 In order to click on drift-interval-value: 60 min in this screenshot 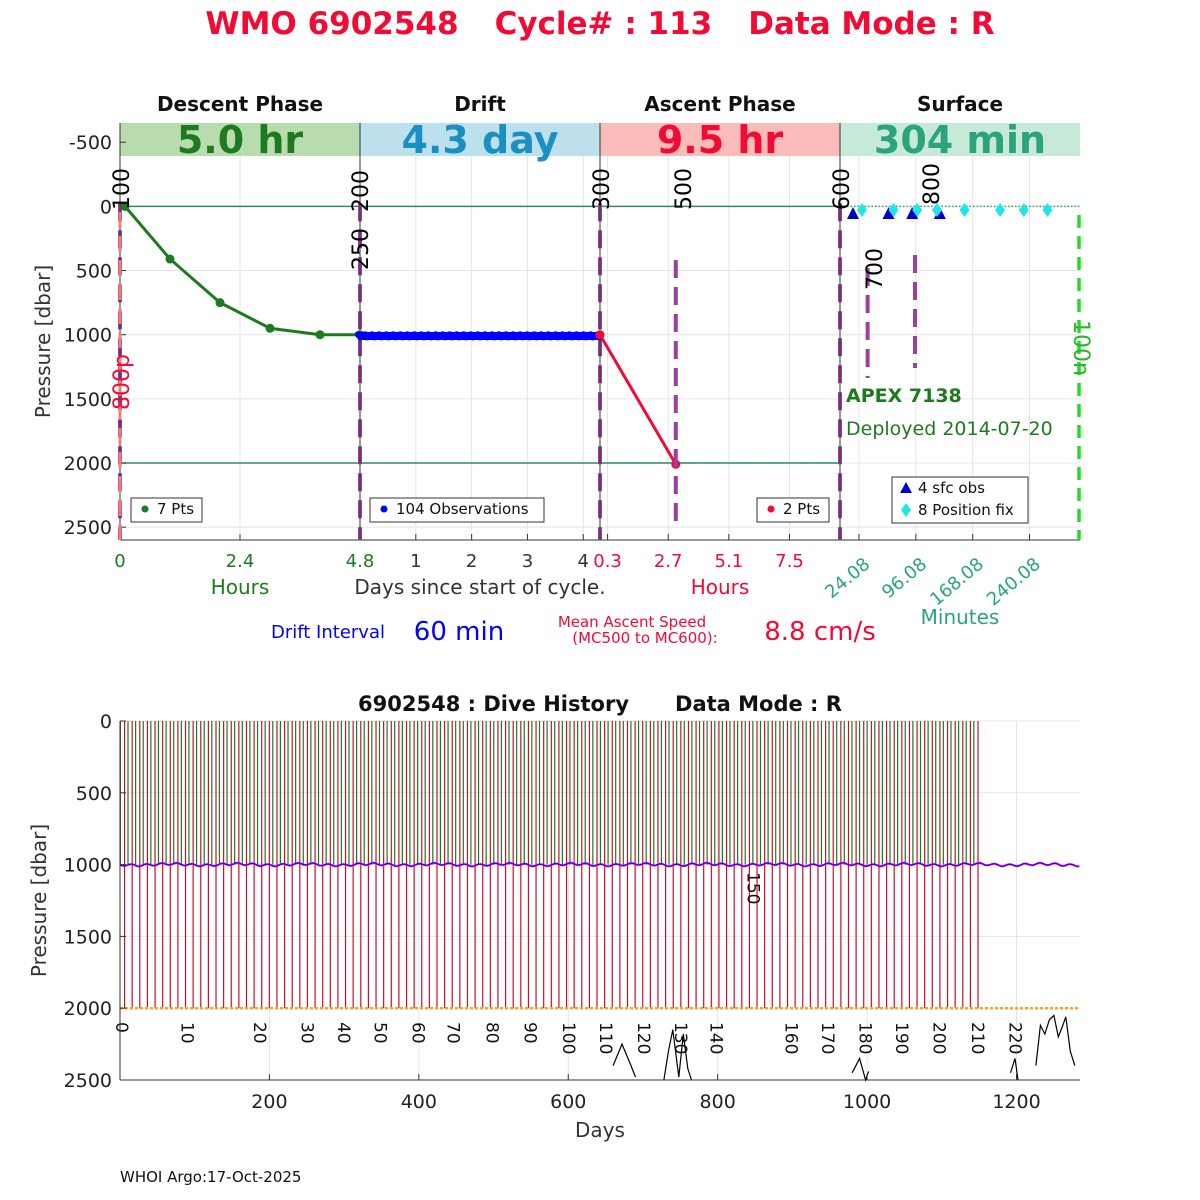, I will do `click(459, 632)`.